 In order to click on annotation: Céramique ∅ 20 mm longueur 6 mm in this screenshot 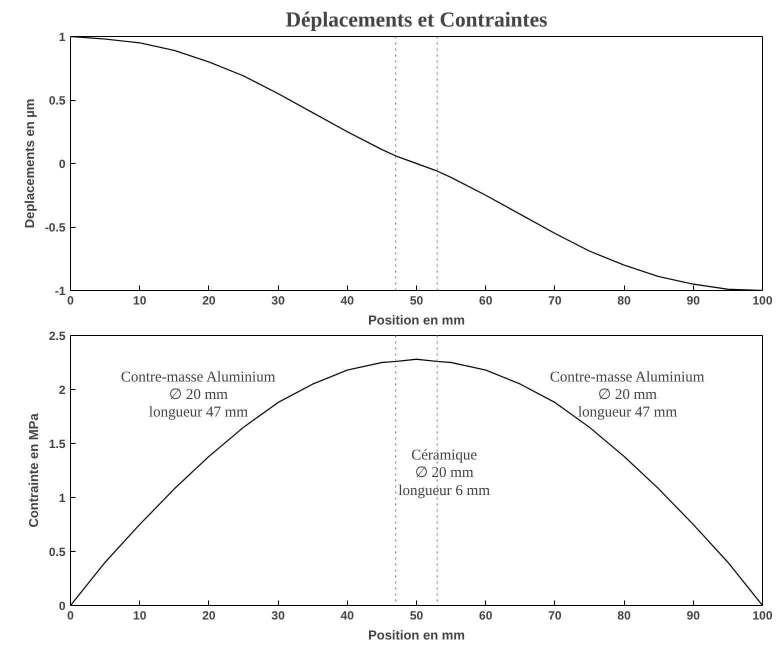, I will do `click(444, 473)`.